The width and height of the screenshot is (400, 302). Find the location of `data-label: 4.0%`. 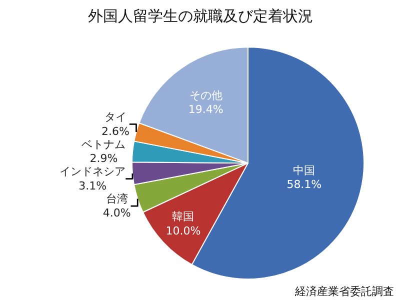

data-label: 4.0% is located at coordinates (116, 213).